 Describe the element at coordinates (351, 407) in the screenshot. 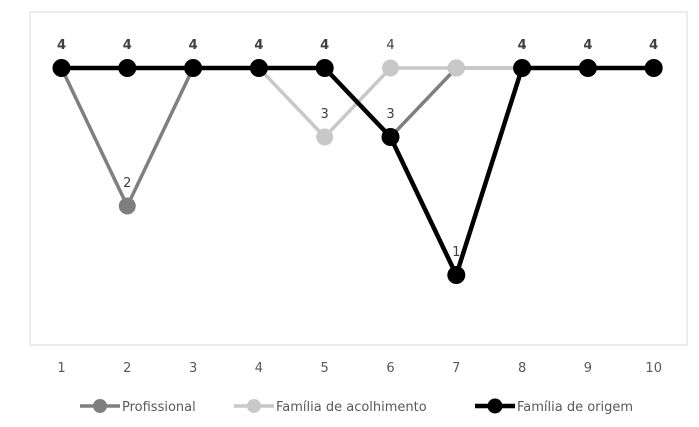

I see `legend-label-familia-de-acolhimento: Família de acolhimento` at that location.